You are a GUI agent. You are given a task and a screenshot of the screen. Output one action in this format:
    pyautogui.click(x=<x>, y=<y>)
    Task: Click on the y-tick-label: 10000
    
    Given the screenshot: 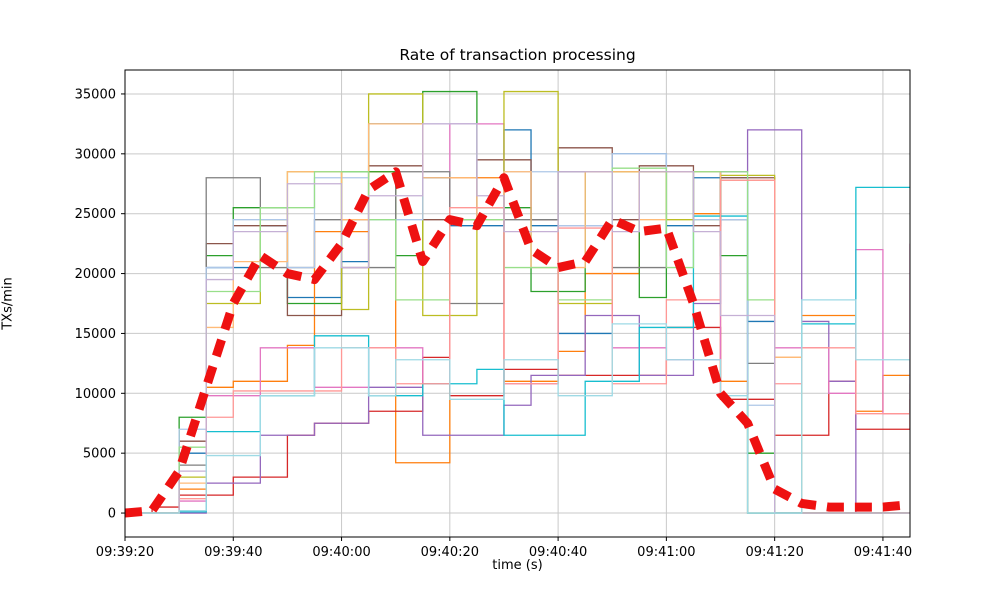 What is the action you would take?
    pyautogui.click(x=95, y=394)
    